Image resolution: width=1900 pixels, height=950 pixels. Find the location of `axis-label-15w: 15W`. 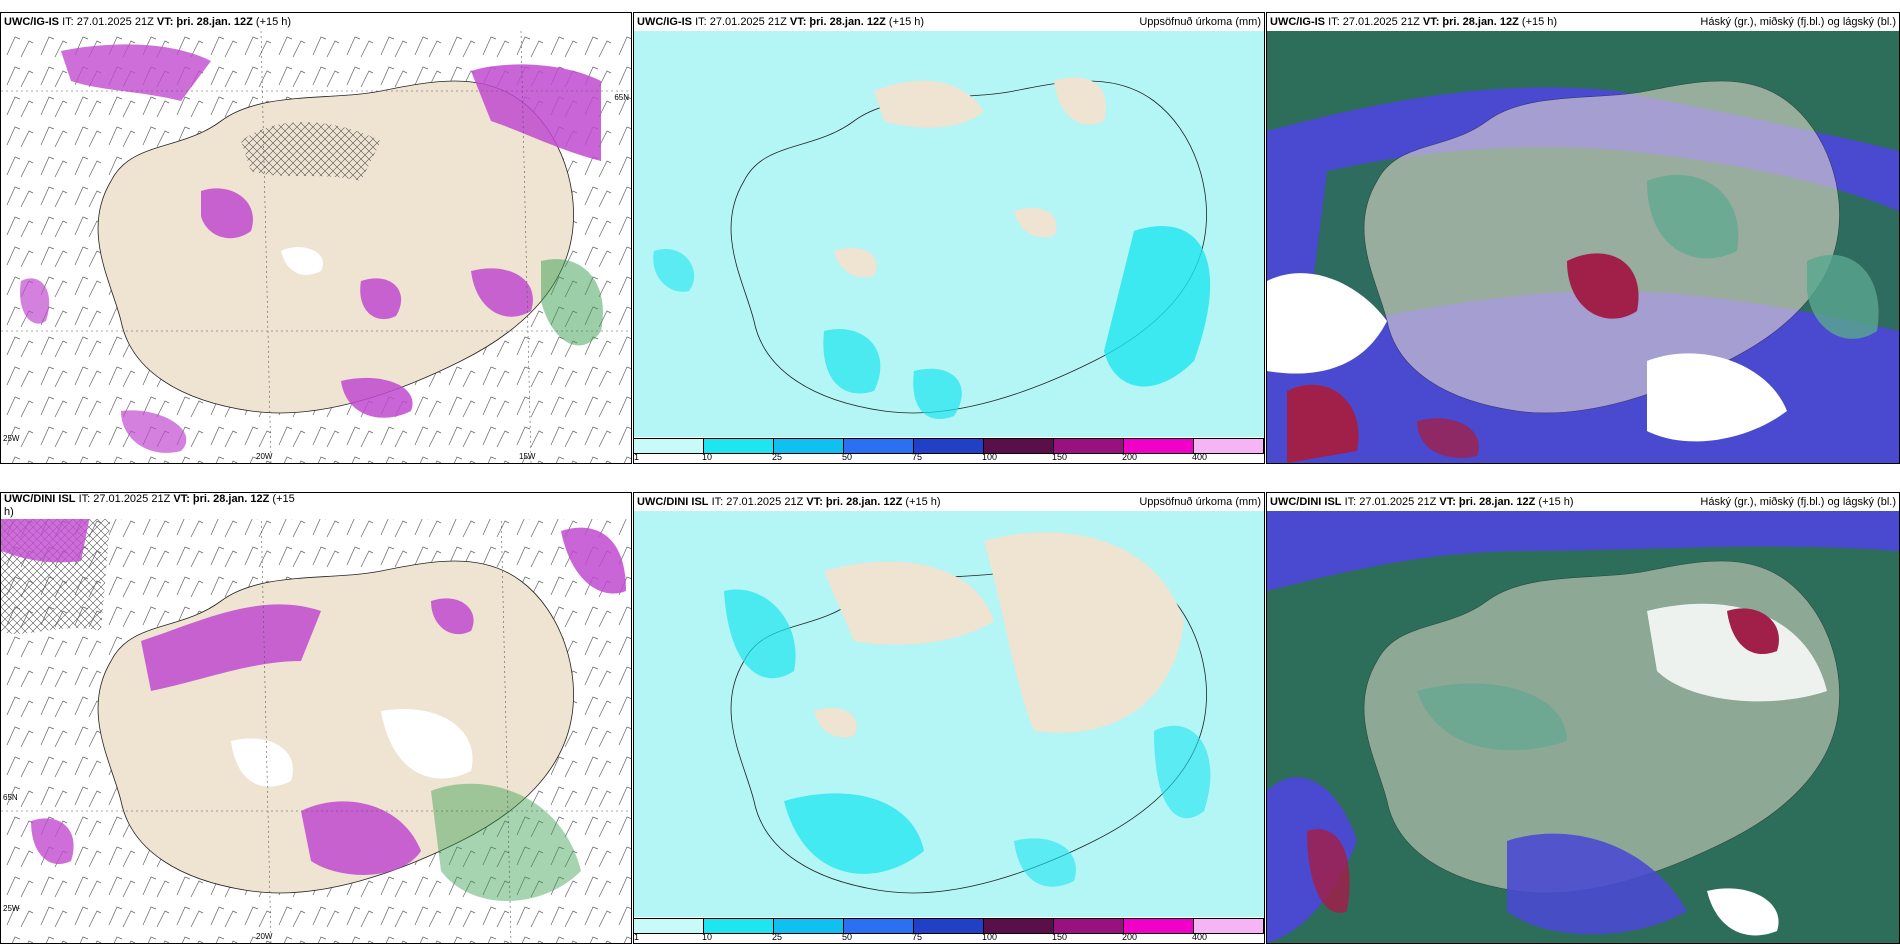

axis-label-15w: 15W is located at coordinates (527, 456).